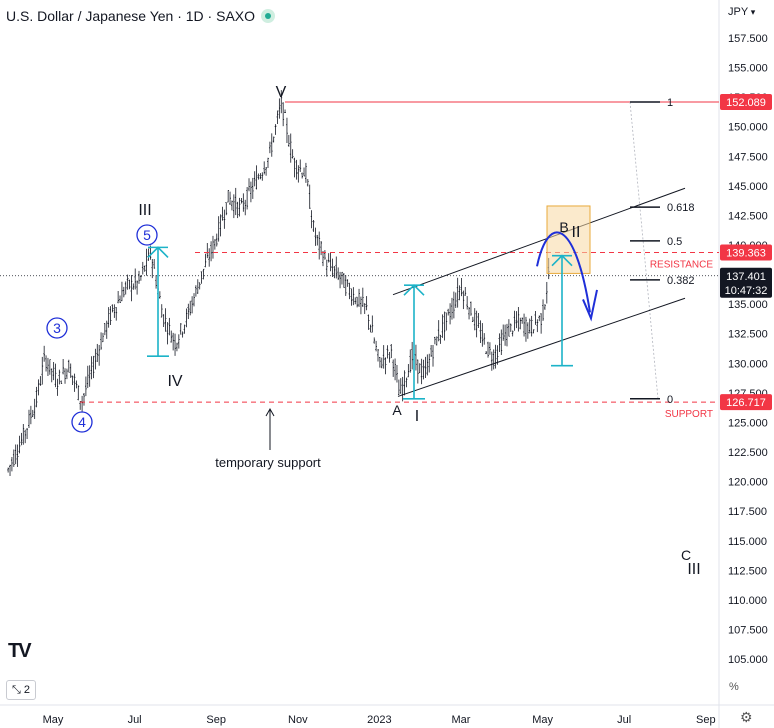 The image size is (774, 728). I want to click on zoom-label: 2, so click(26, 690).